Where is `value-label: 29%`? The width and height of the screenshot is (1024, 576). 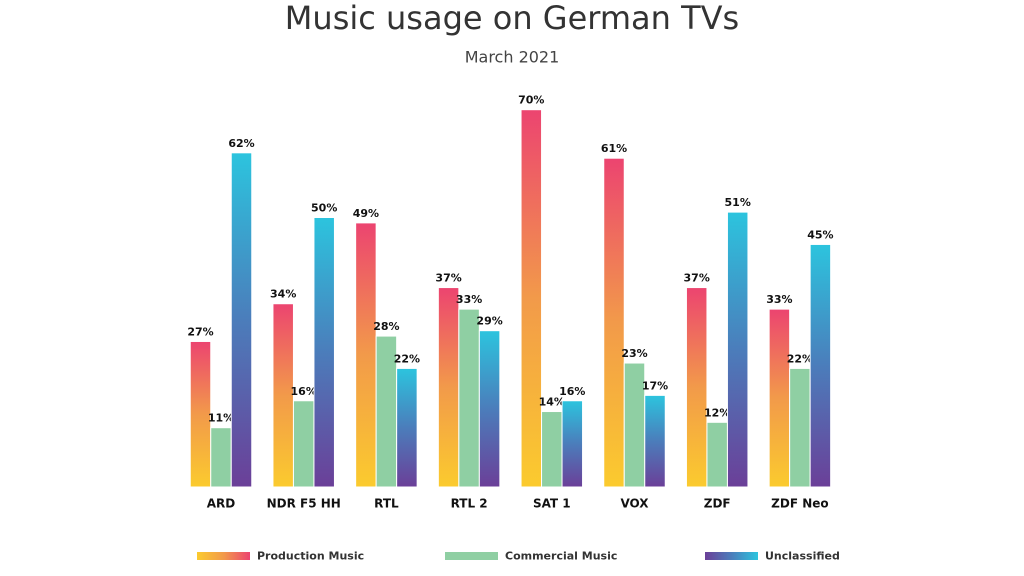
value-label: 29% is located at coordinates (489, 321).